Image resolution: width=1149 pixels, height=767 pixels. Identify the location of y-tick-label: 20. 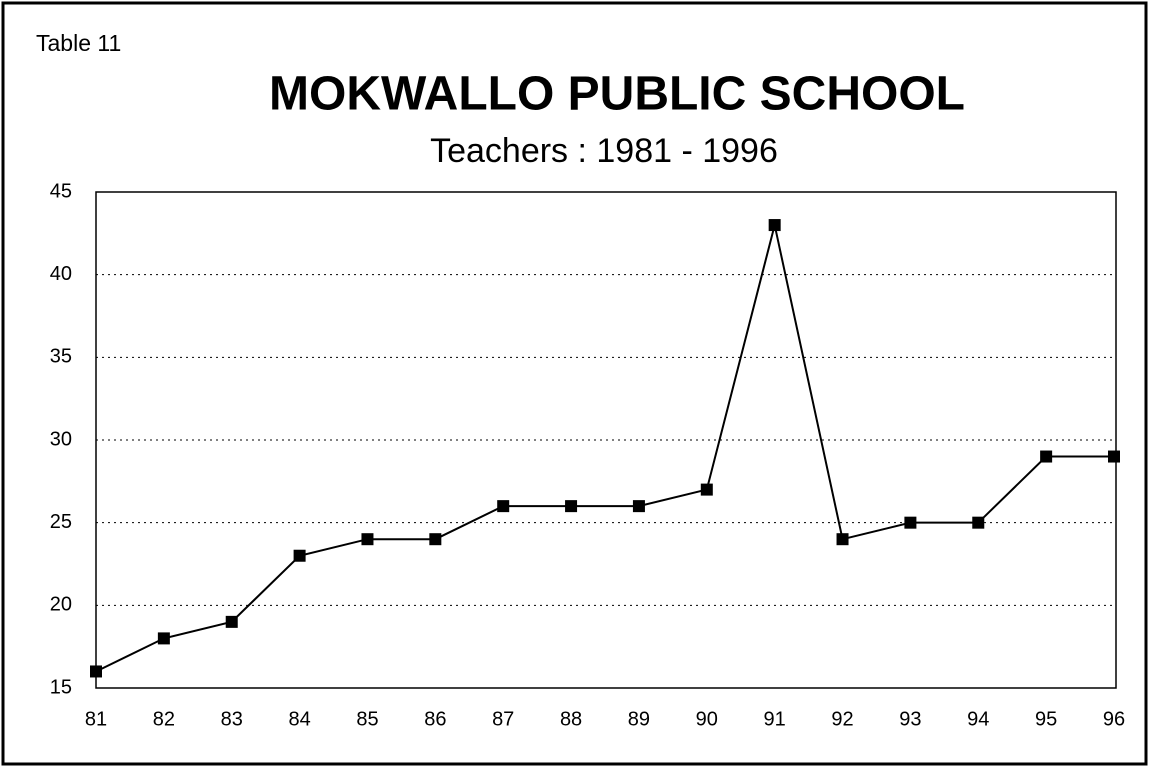
(61, 605).